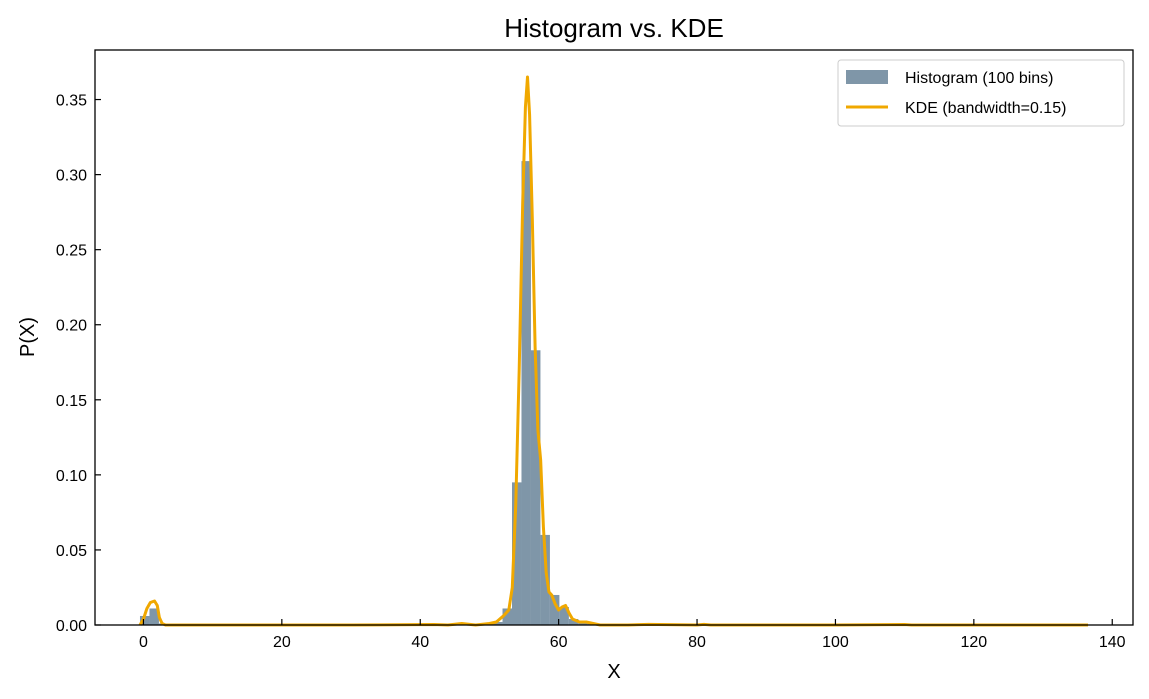  What do you see at coordinates (28, 337) in the screenshot?
I see `y-axis-label: P(X)` at bounding box center [28, 337].